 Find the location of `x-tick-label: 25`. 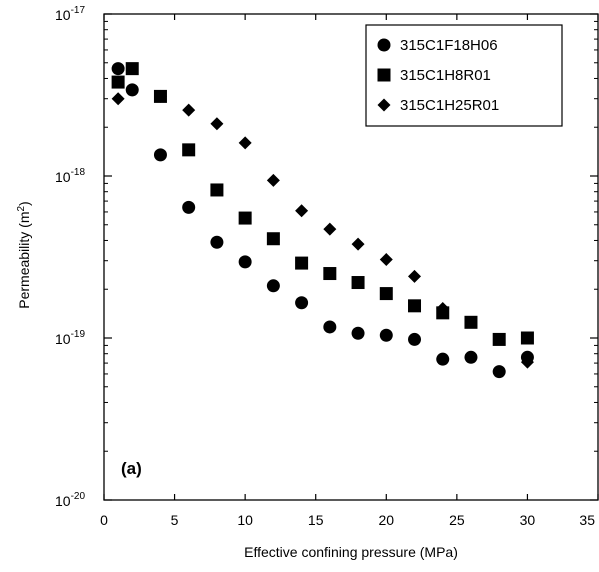

x-tick-label: 25 is located at coordinates (457, 520).